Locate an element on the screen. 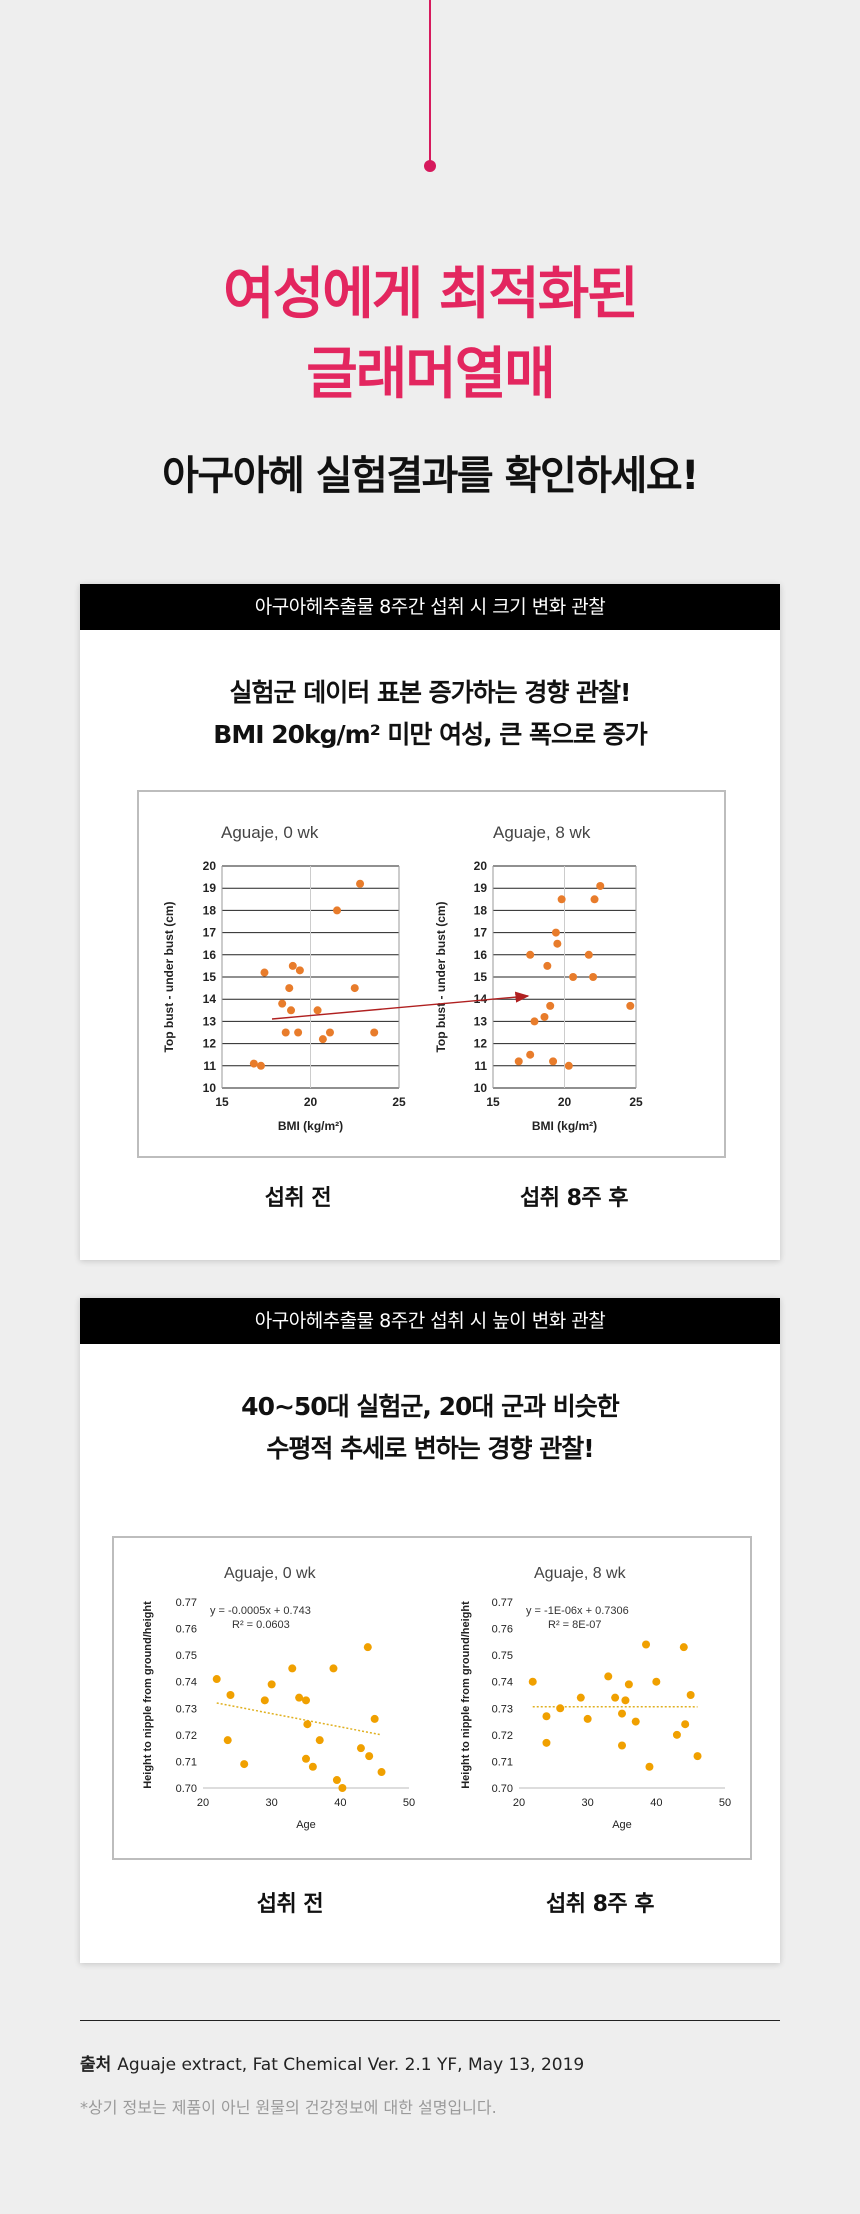  description-line2: 수평적 추세로 변하는 경향 관찰! is located at coordinates (430, 1448).